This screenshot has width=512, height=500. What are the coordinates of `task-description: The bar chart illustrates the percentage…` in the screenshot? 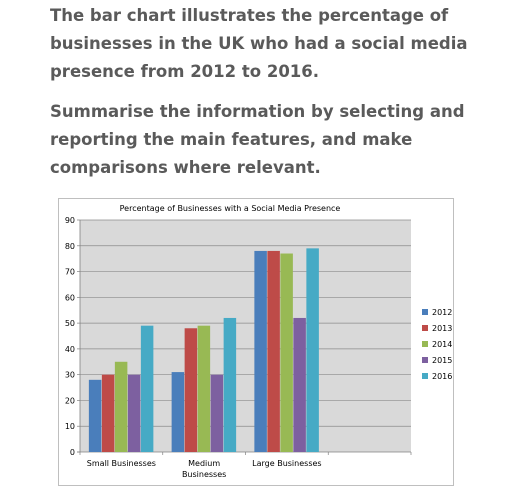 It's located at (259, 43).